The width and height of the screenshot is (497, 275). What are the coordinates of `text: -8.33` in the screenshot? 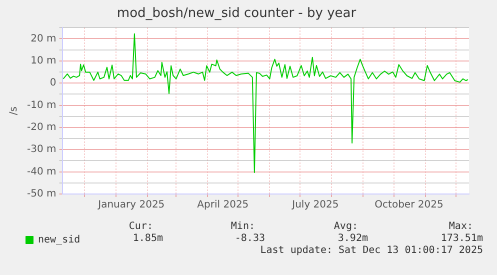 It's located at (249, 238).